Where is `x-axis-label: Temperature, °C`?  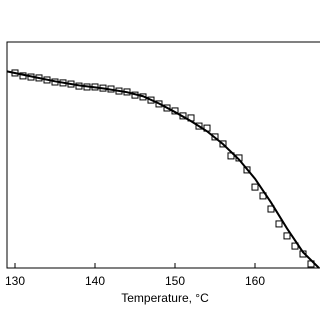
x-axis-label: Temperature, °C is located at coordinates (165, 298).